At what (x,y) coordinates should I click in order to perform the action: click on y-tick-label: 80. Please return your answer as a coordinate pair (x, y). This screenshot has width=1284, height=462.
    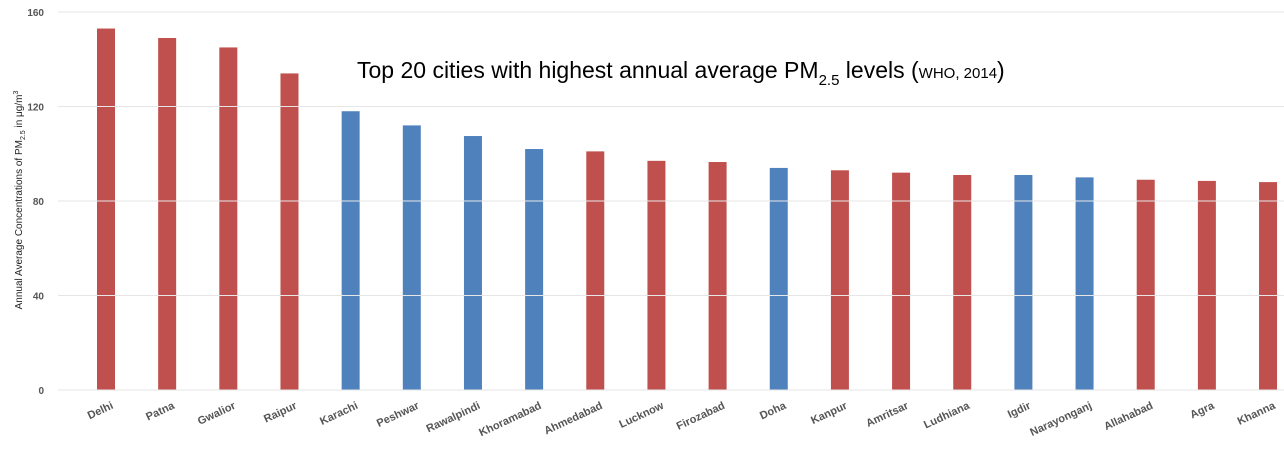
    Looking at the image, I should click on (39, 202).